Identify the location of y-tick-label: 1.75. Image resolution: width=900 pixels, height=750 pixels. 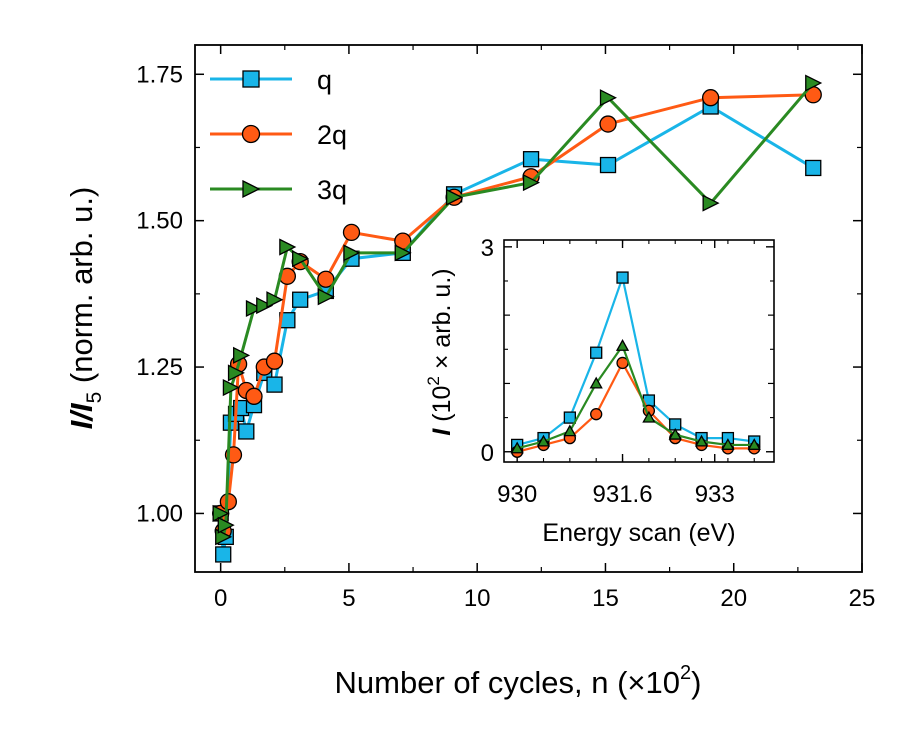
(159, 74).